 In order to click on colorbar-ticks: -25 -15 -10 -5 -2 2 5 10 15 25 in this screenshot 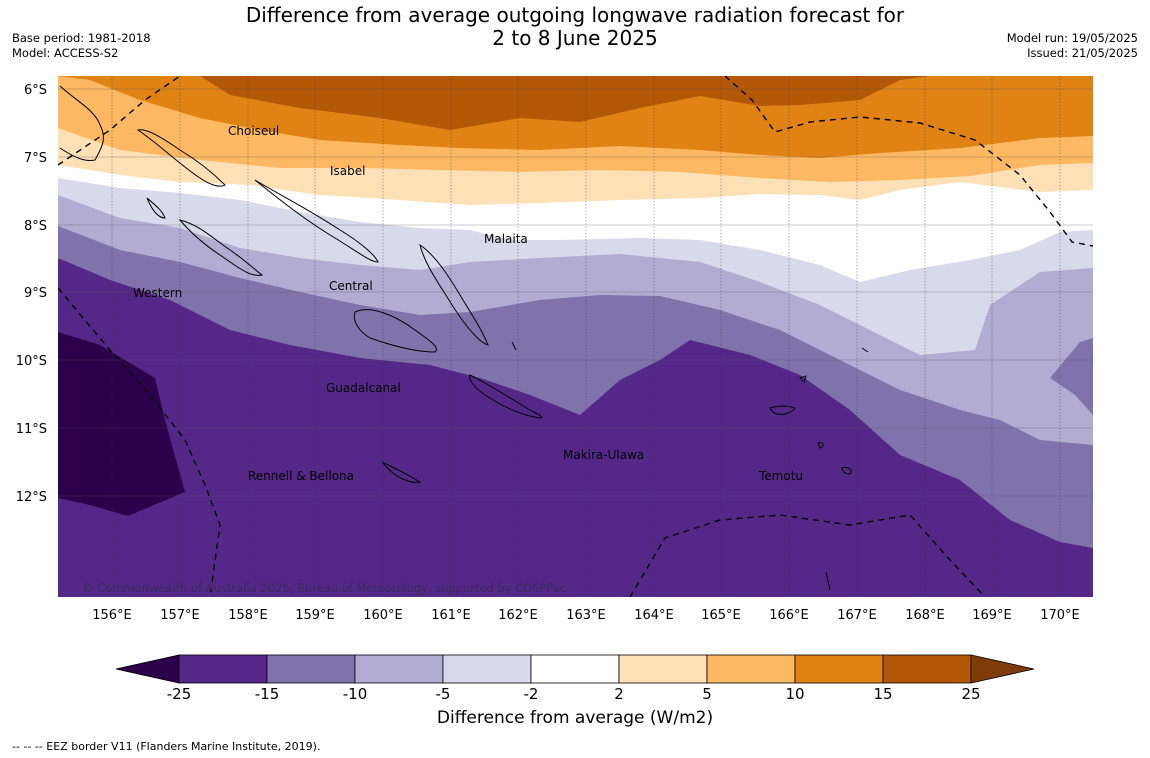, I will do `click(574, 692)`.